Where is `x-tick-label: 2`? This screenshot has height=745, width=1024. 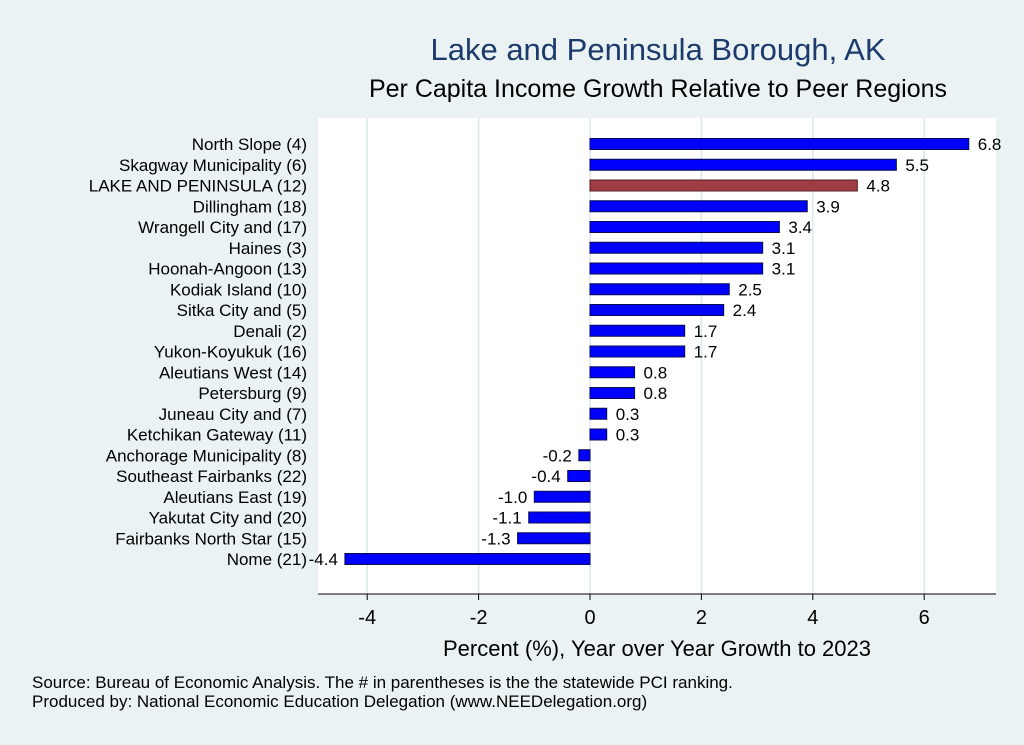 x-tick-label: 2 is located at coordinates (701, 618).